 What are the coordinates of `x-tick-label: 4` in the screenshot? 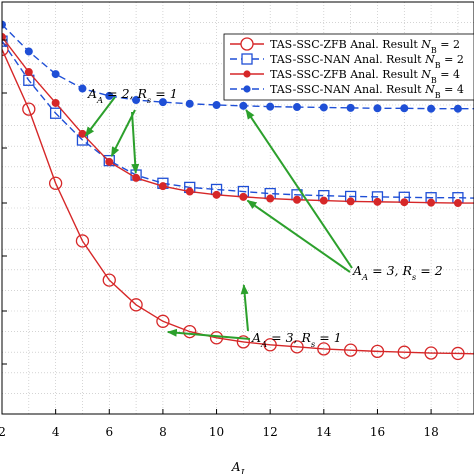 It's located at (56, 432).